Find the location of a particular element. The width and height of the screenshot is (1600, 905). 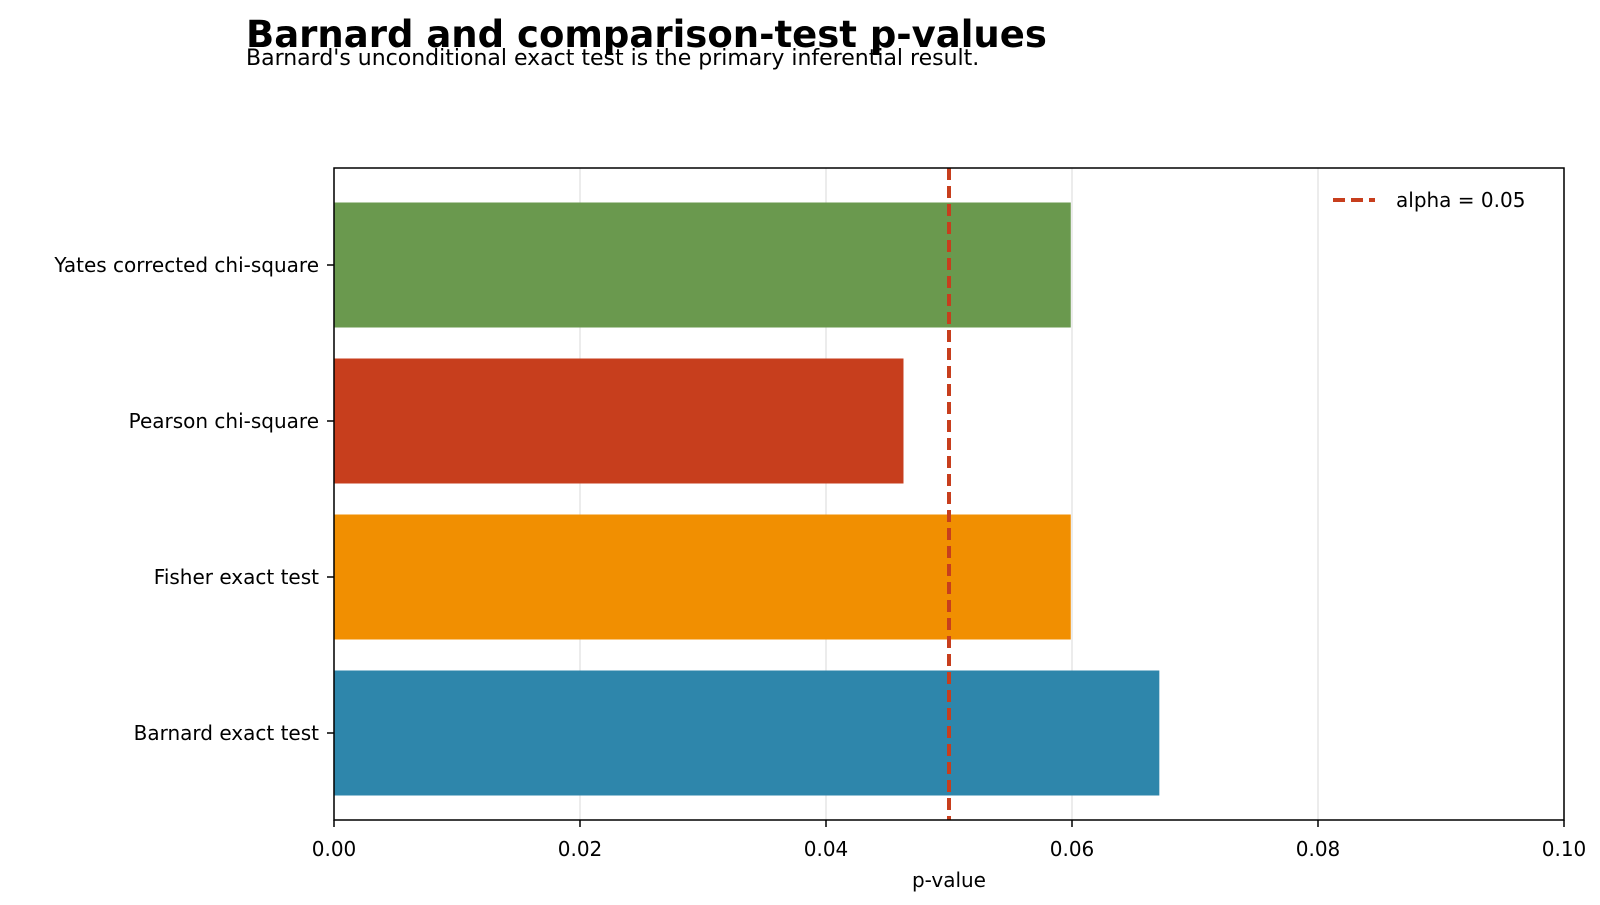

x-axis: 0.00 0.02 0.04 0.06 0.08 0.10 is located at coordinates (949, 840).